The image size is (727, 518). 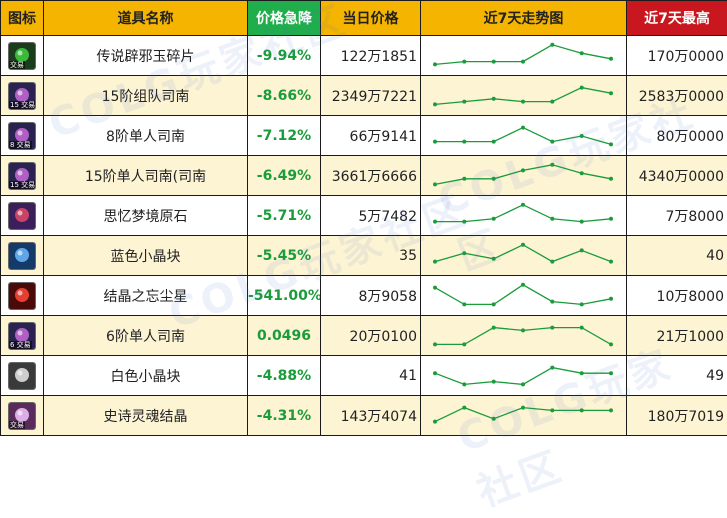 I want to click on item-icon-cell: 交易, so click(x=22, y=416).